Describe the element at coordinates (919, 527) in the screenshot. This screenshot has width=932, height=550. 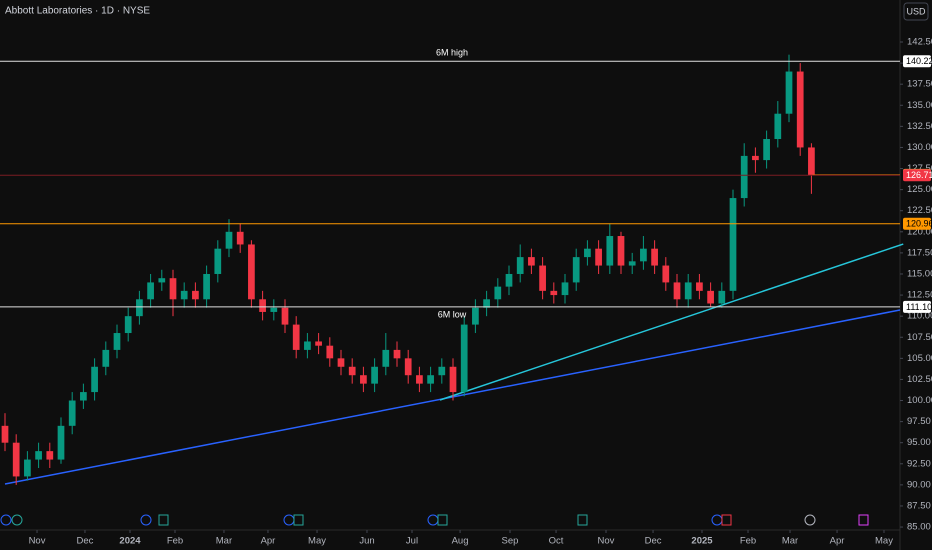
I see `y-tick-label: 85.00` at that location.